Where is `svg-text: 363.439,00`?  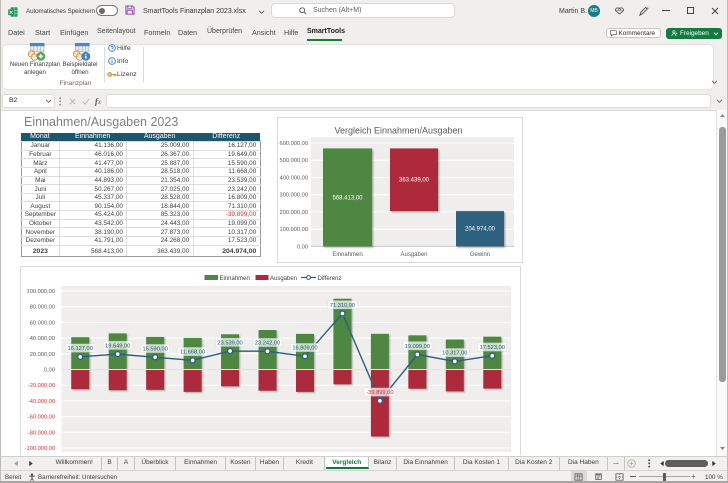 svg-text: 363.439,00 is located at coordinates (414, 181).